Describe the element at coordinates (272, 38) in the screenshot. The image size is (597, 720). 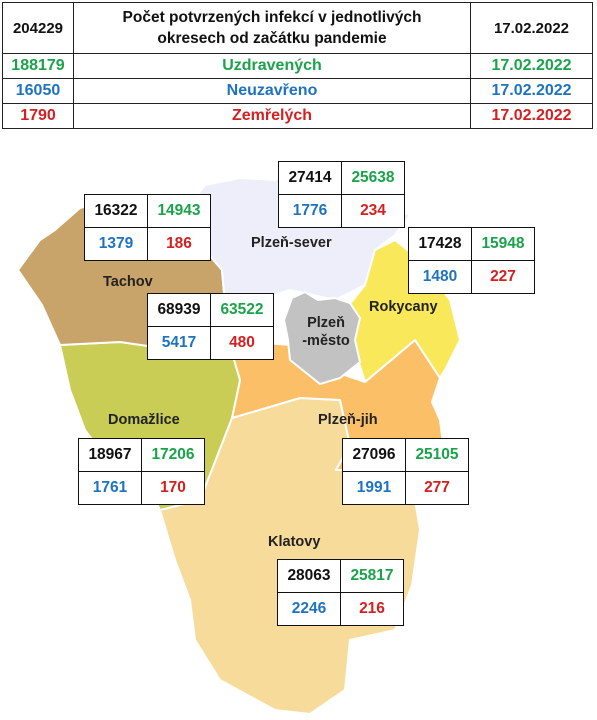
I see `header-title-line2: okresech od začátku pandemie` at that location.